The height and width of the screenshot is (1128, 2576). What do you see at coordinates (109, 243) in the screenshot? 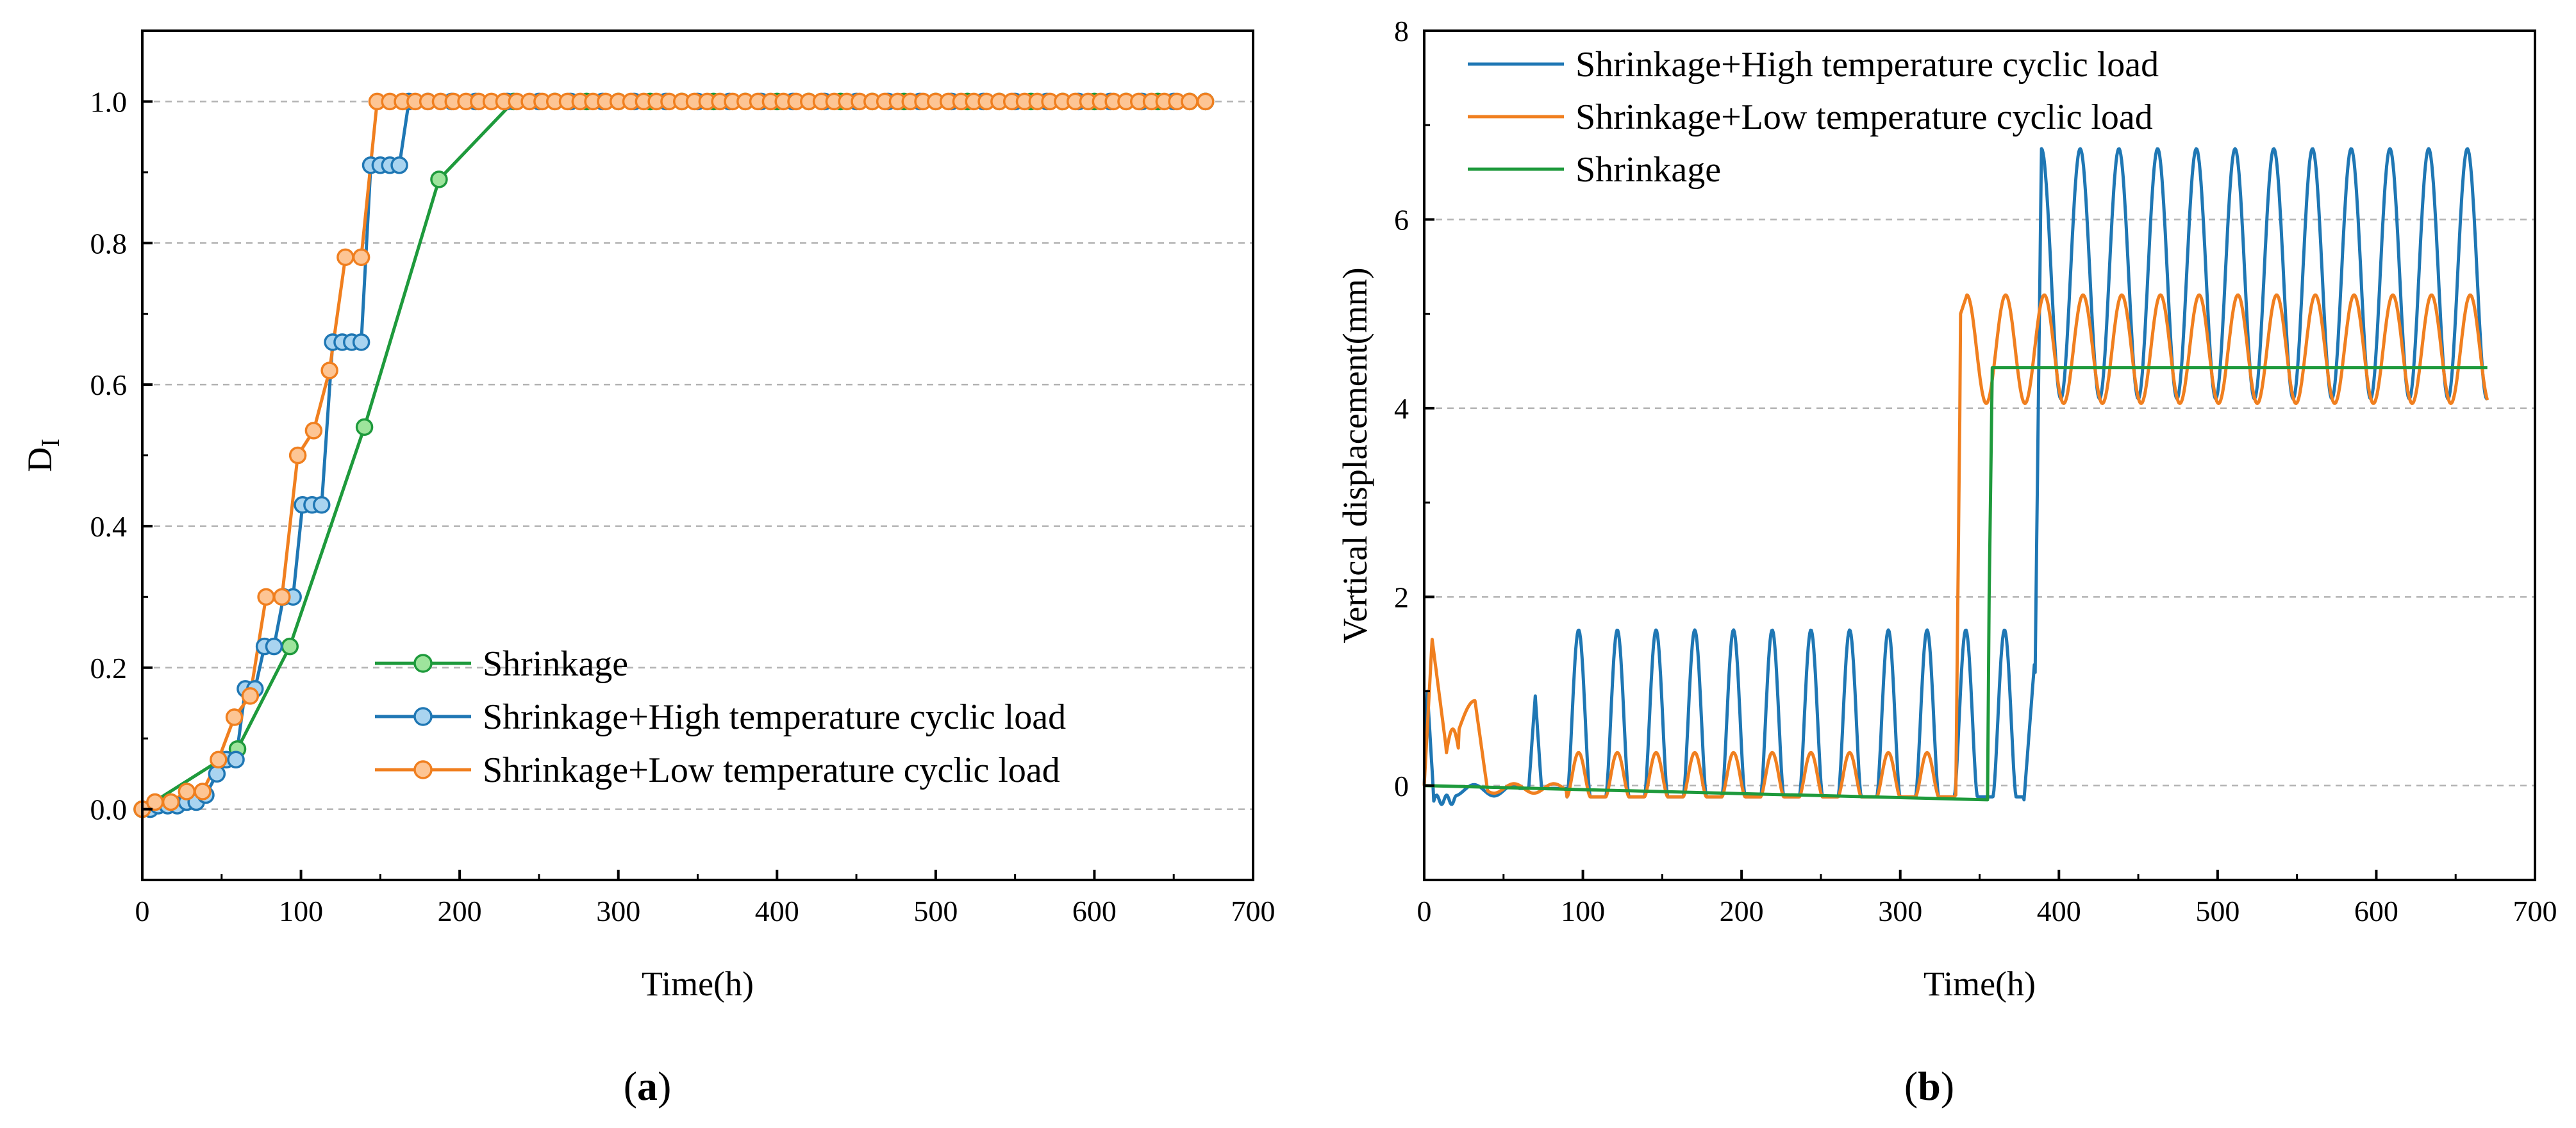
I see `y-tick-label: 0.8` at bounding box center [109, 243].